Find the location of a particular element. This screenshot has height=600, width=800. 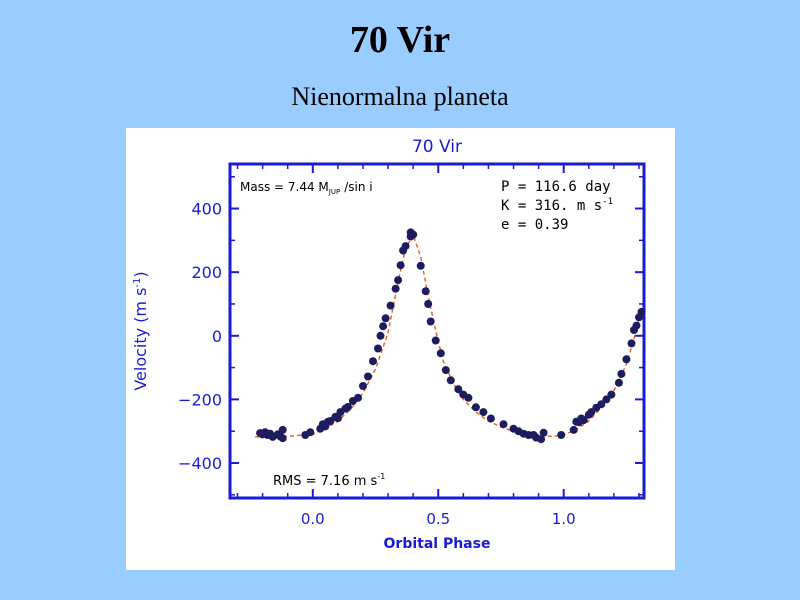

y-axis-label: Velocity (m s-1) is located at coordinates (140, 330).